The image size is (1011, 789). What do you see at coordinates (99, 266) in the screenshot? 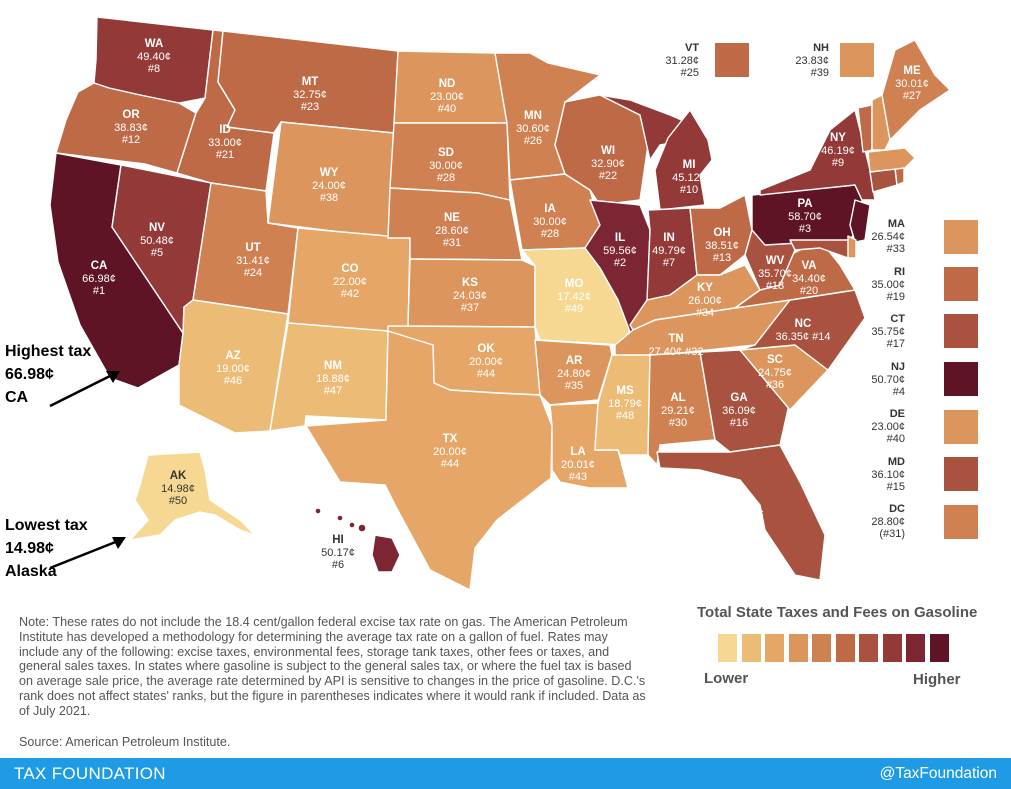
I see `label-abbr: CA` at bounding box center [99, 266].